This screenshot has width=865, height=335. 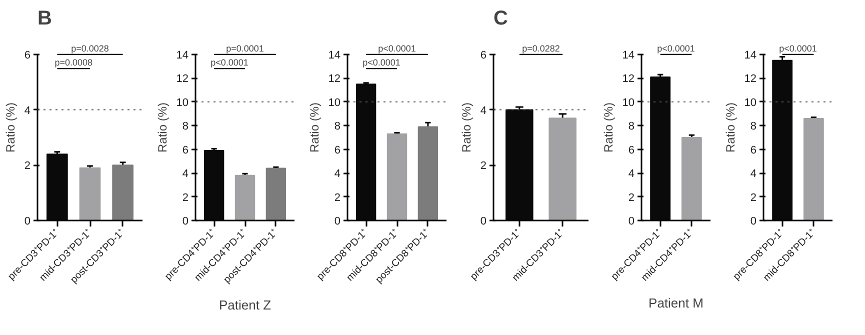 I want to click on text: p=0.0001, so click(x=245, y=48).